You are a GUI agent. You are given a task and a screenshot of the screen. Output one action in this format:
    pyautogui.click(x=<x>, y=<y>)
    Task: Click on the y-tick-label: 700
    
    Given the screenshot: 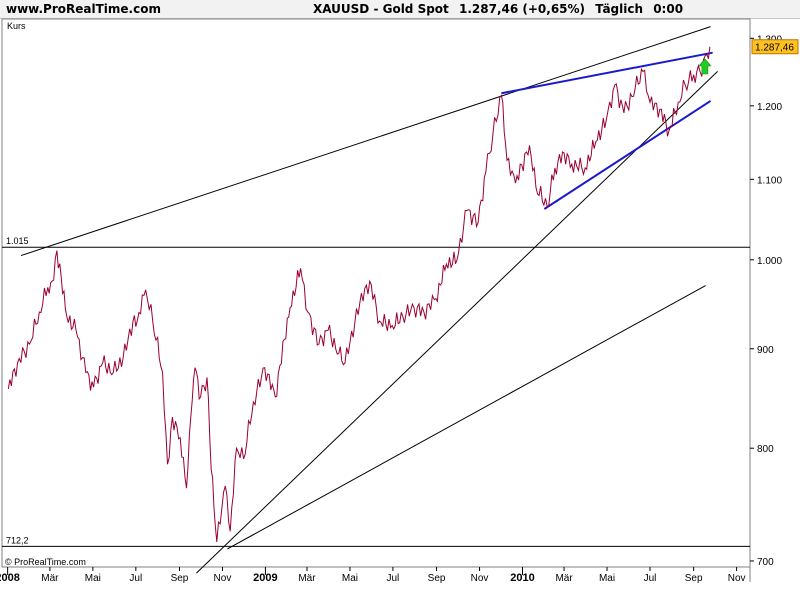 What is the action you would take?
    pyautogui.click(x=765, y=562)
    